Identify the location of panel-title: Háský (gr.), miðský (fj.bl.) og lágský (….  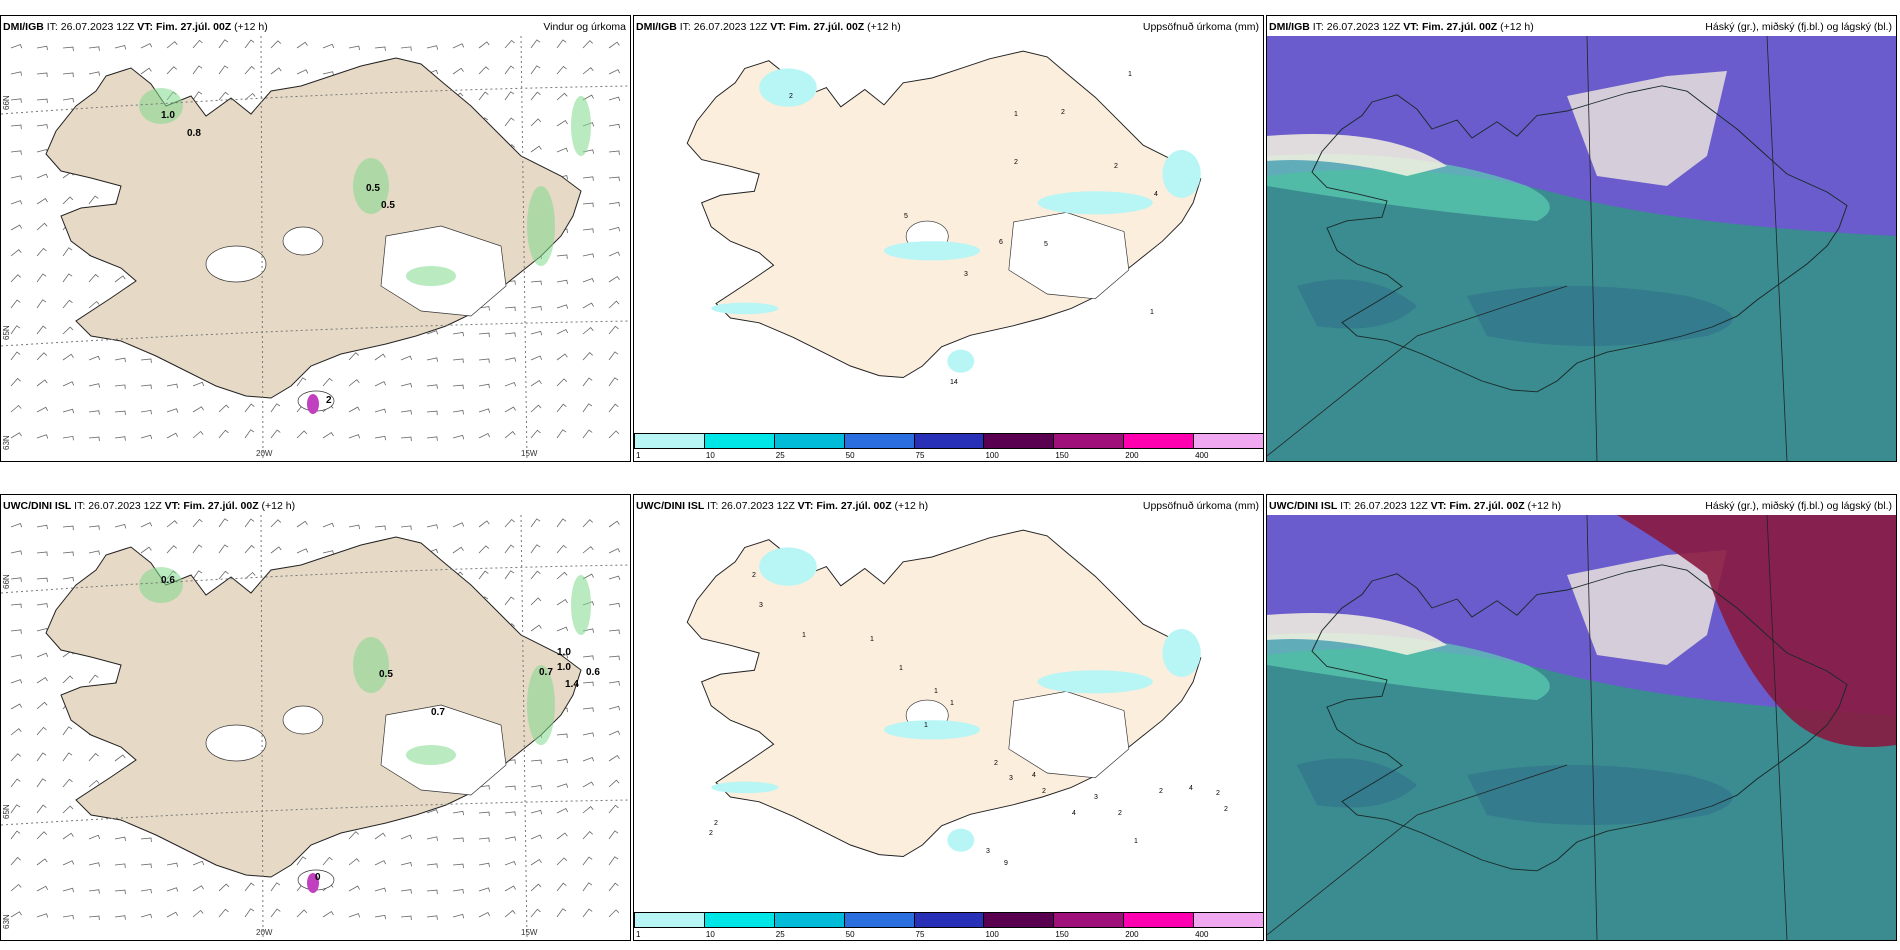
(1798, 506).